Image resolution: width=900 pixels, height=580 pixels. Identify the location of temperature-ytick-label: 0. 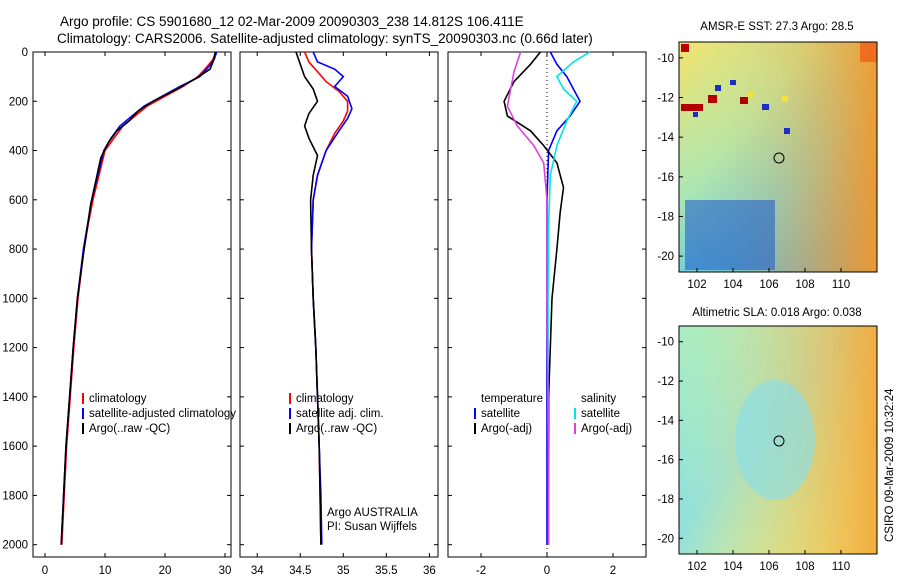
(25, 53).